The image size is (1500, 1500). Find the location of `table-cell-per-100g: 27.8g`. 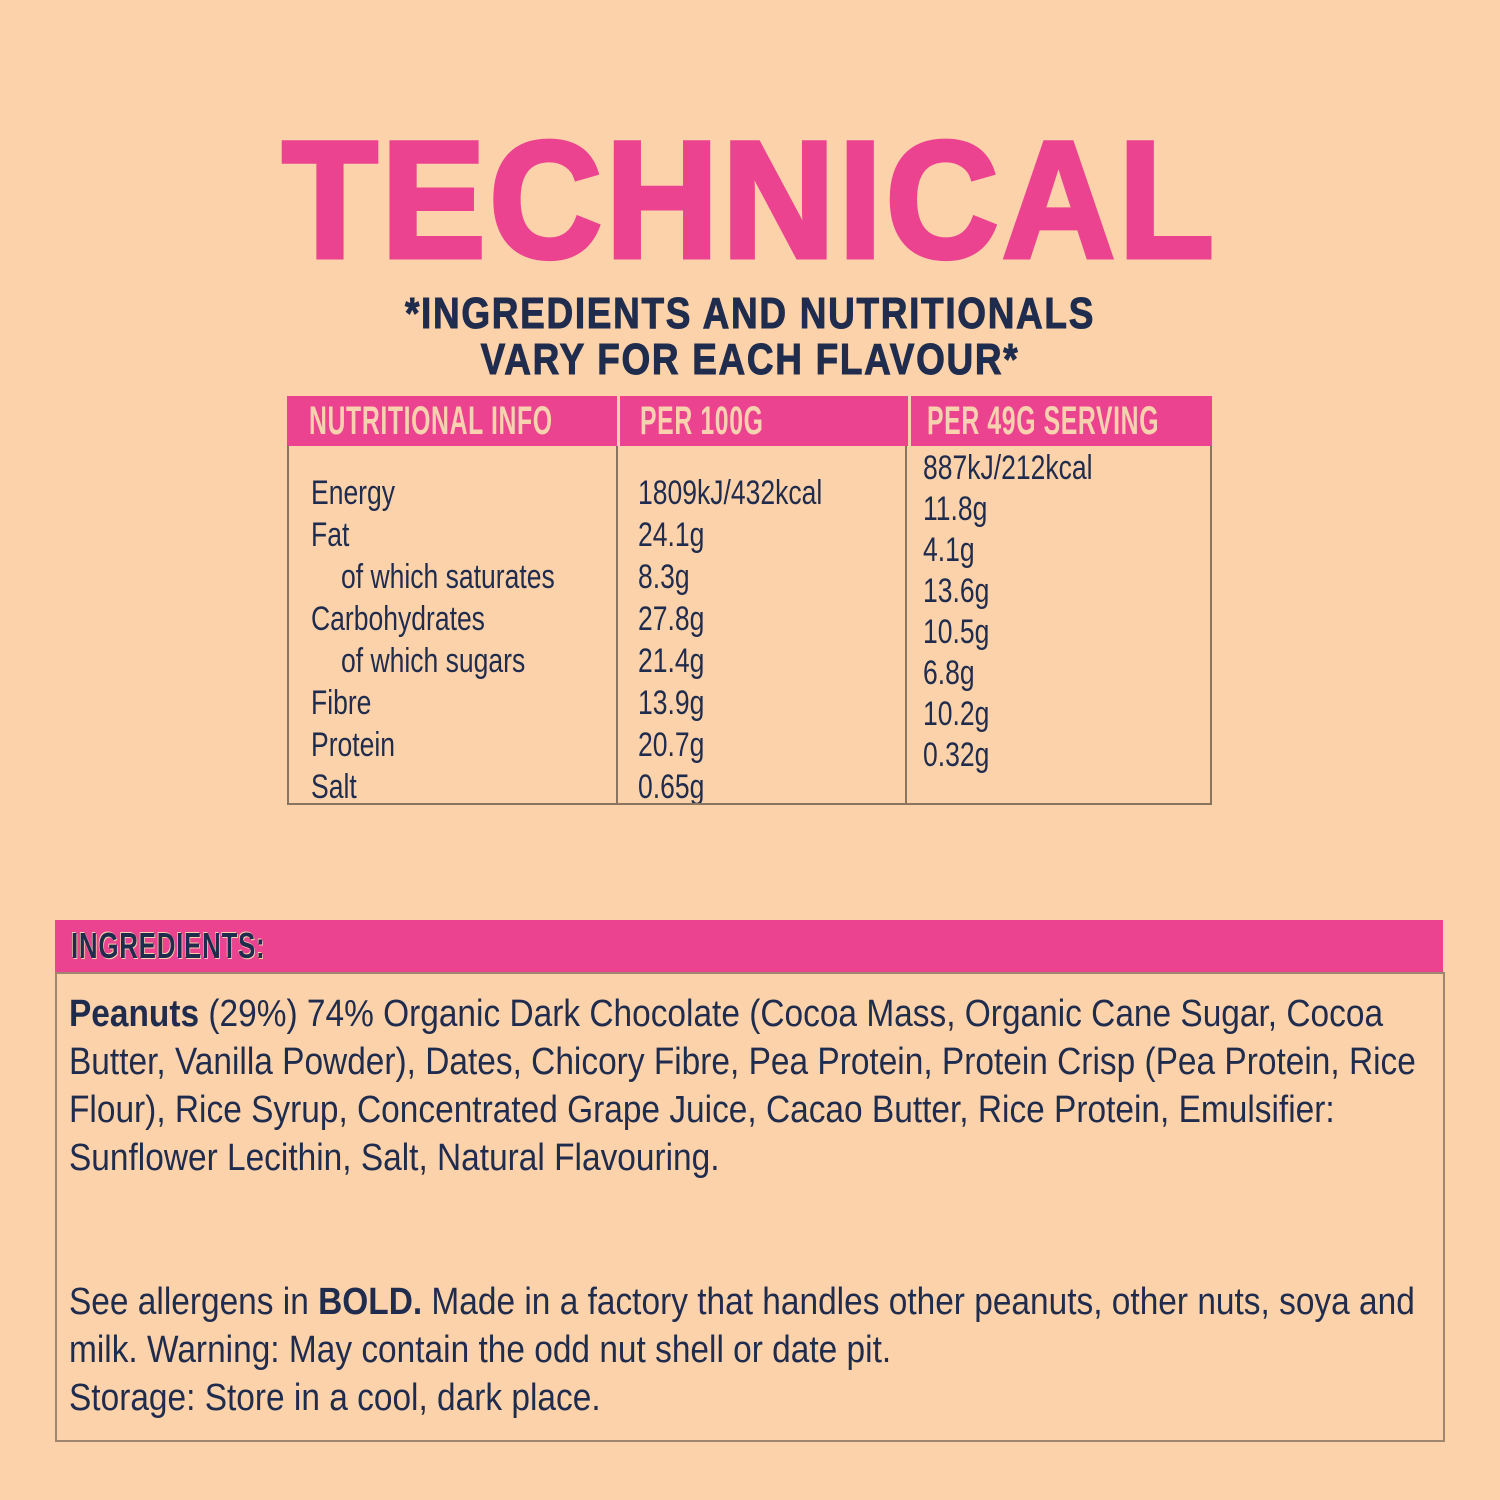

table-cell-per-100g: 27.8g is located at coordinates (670, 619).